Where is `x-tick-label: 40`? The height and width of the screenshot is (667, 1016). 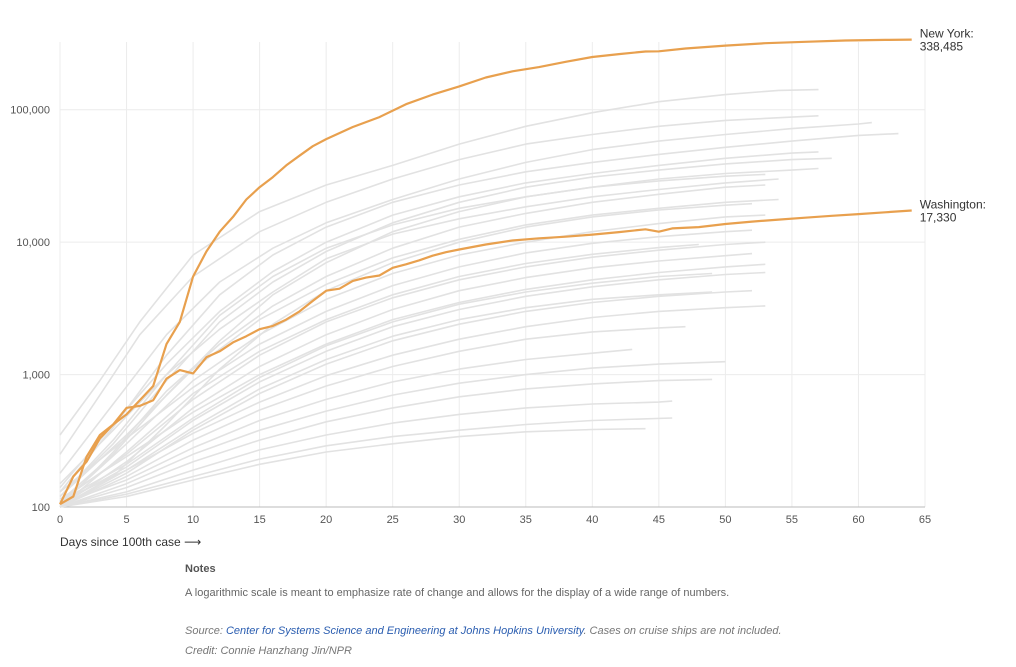 x-tick-label: 40 is located at coordinates (592, 520).